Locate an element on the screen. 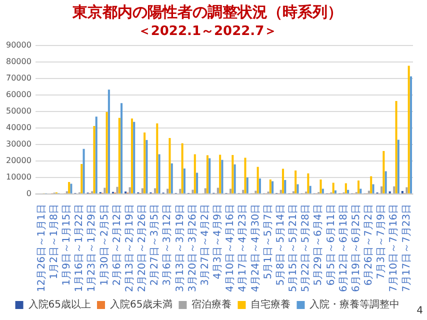 This screenshot has height=320, width=427. y-tick-label: 40000 is located at coordinates (19, 127).